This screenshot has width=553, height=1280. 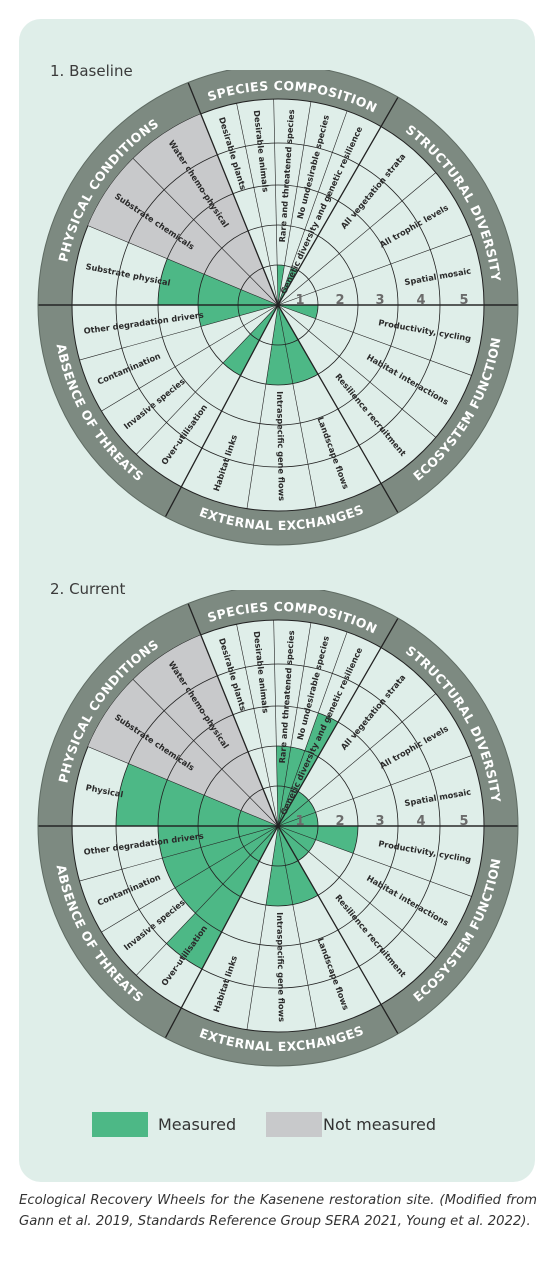 I want to click on legend-swatch-not-measured, so click(x=294, y=1124).